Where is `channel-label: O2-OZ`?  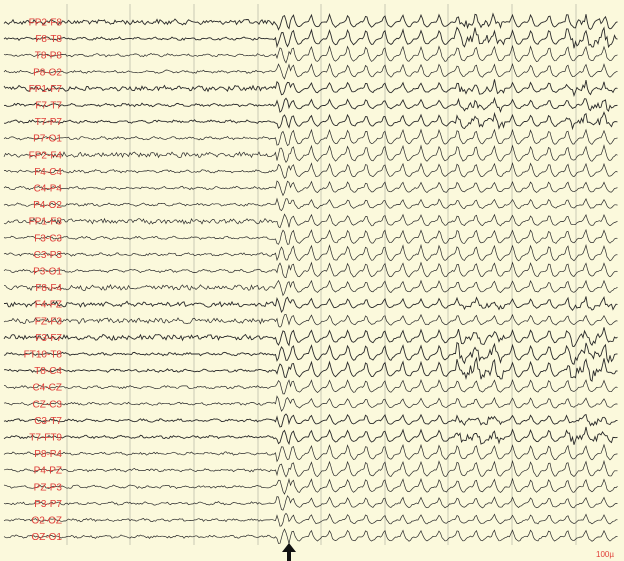 channel-label: O2-OZ is located at coordinates (46, 521).